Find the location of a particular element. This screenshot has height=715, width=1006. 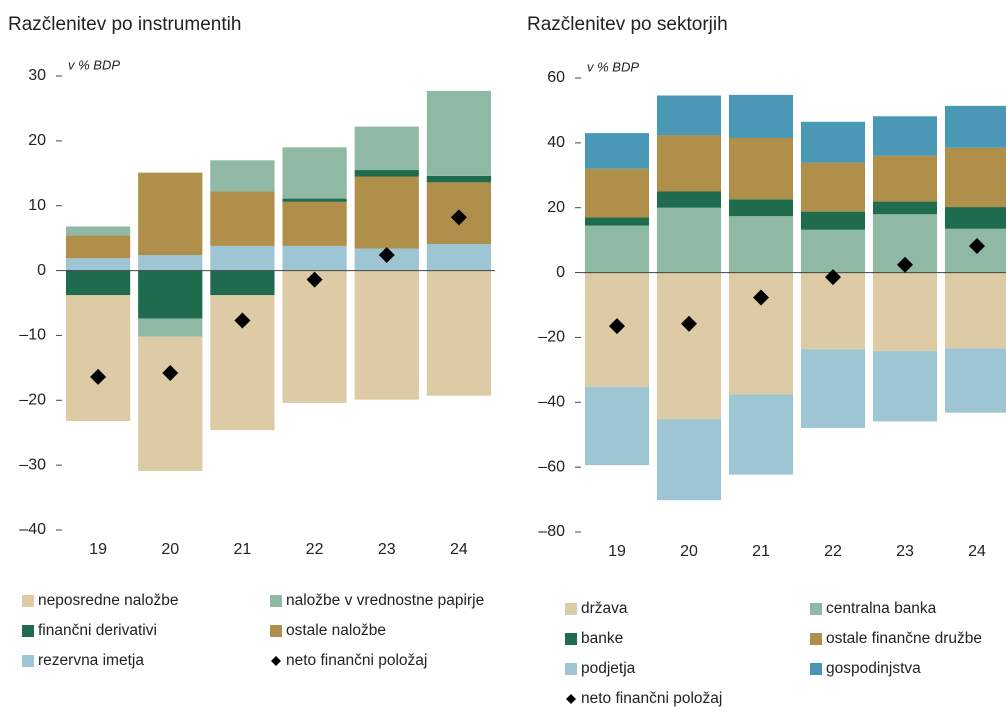

chart-title: Razčlenitev po instrumentih is located at coordinates (124, 24).